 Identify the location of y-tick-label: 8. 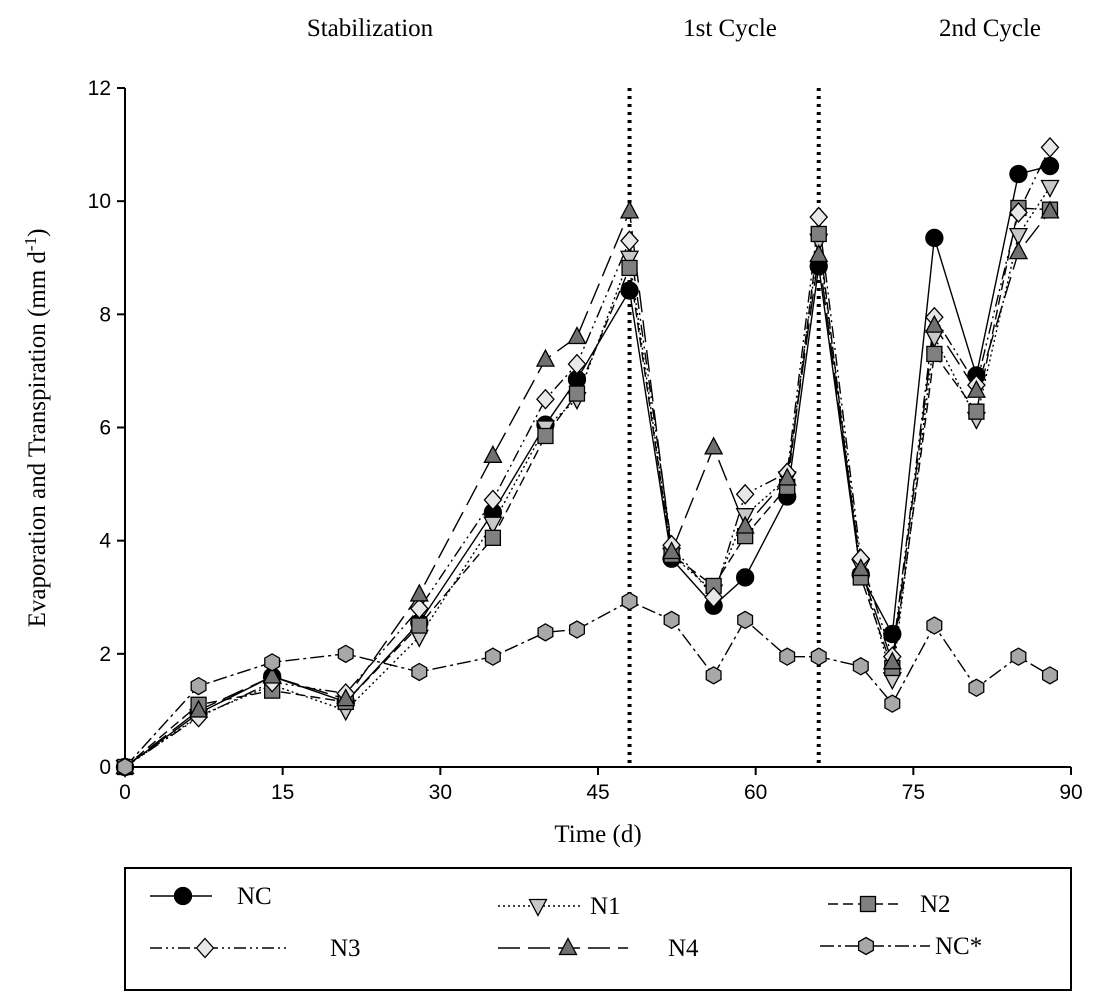
(105, 314).